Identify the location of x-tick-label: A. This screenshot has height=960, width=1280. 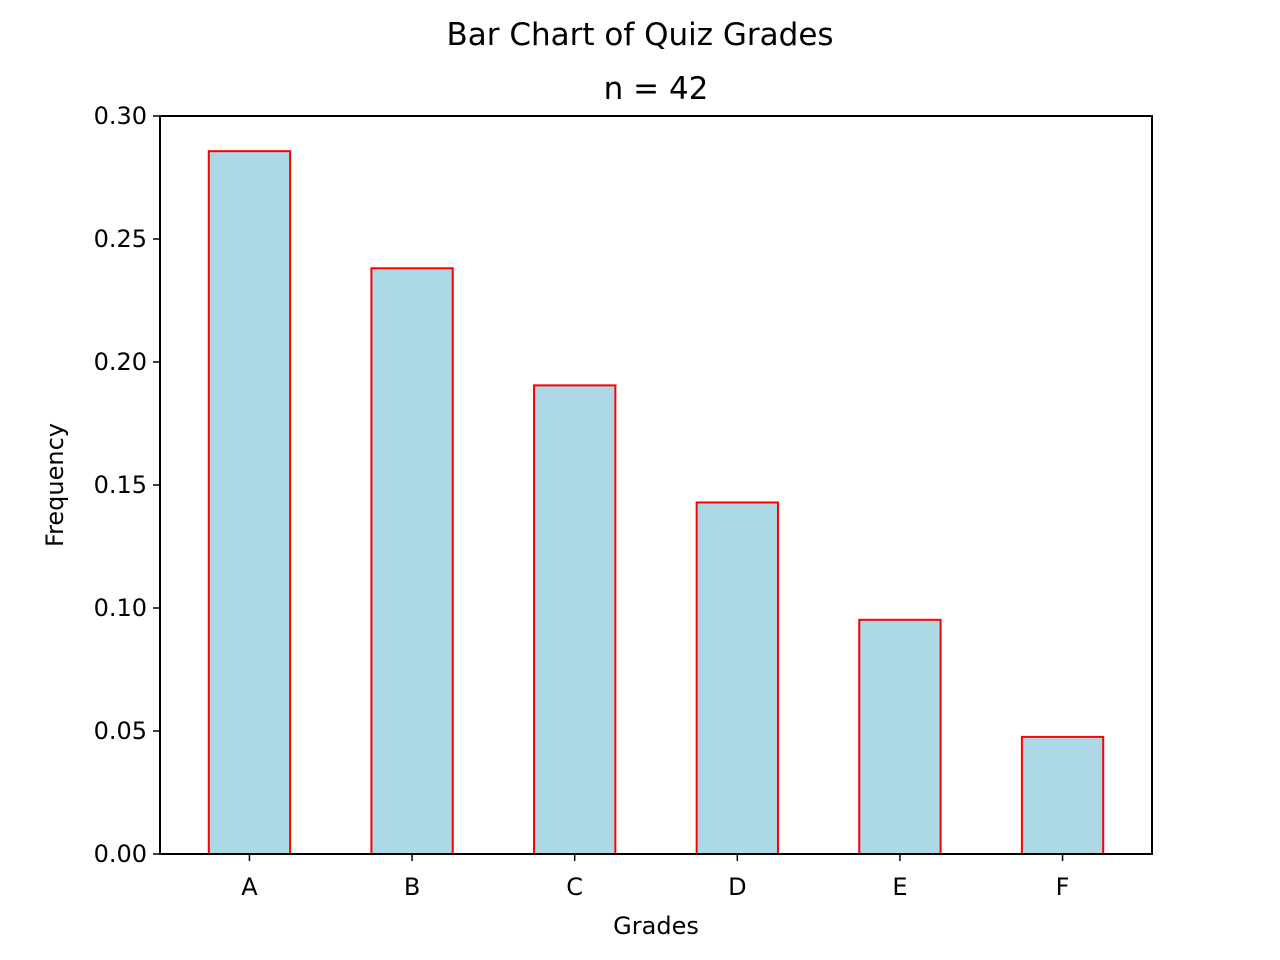
(249, 887).